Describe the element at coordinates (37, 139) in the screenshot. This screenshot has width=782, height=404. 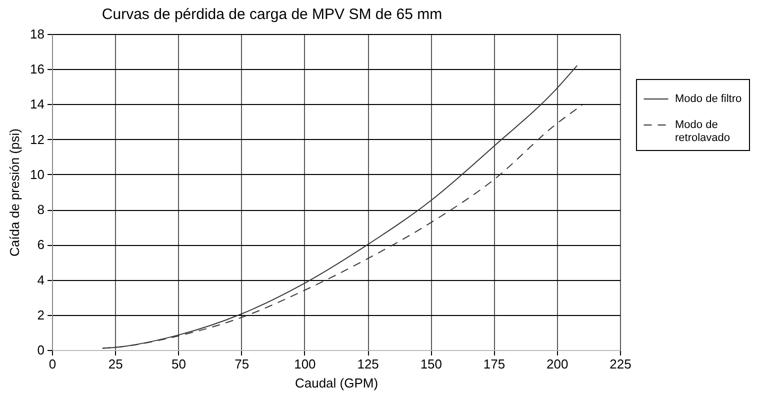
I see `y-tick-label: 12` at that location.